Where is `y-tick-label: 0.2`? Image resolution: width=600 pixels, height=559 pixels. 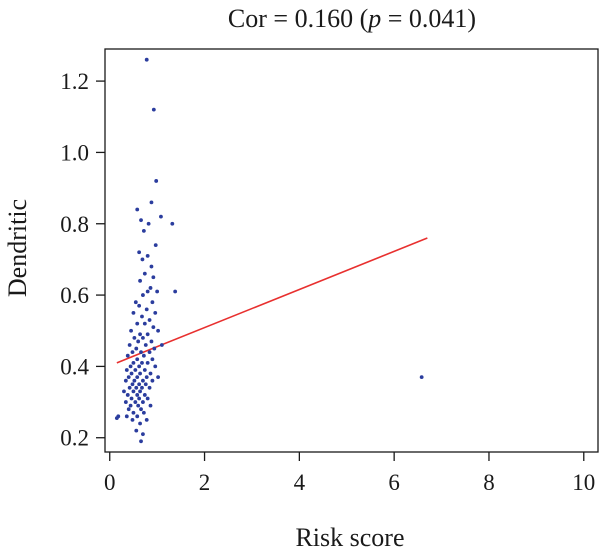
y-tick-label: 0.2 is located at coordinates (74, 438).